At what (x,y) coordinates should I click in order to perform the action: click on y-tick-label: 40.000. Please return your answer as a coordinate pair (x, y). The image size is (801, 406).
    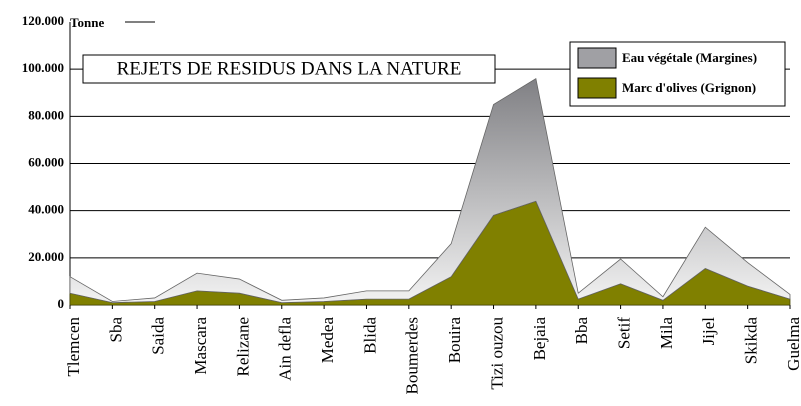
    Looking at the image, I should click on (46, 209).